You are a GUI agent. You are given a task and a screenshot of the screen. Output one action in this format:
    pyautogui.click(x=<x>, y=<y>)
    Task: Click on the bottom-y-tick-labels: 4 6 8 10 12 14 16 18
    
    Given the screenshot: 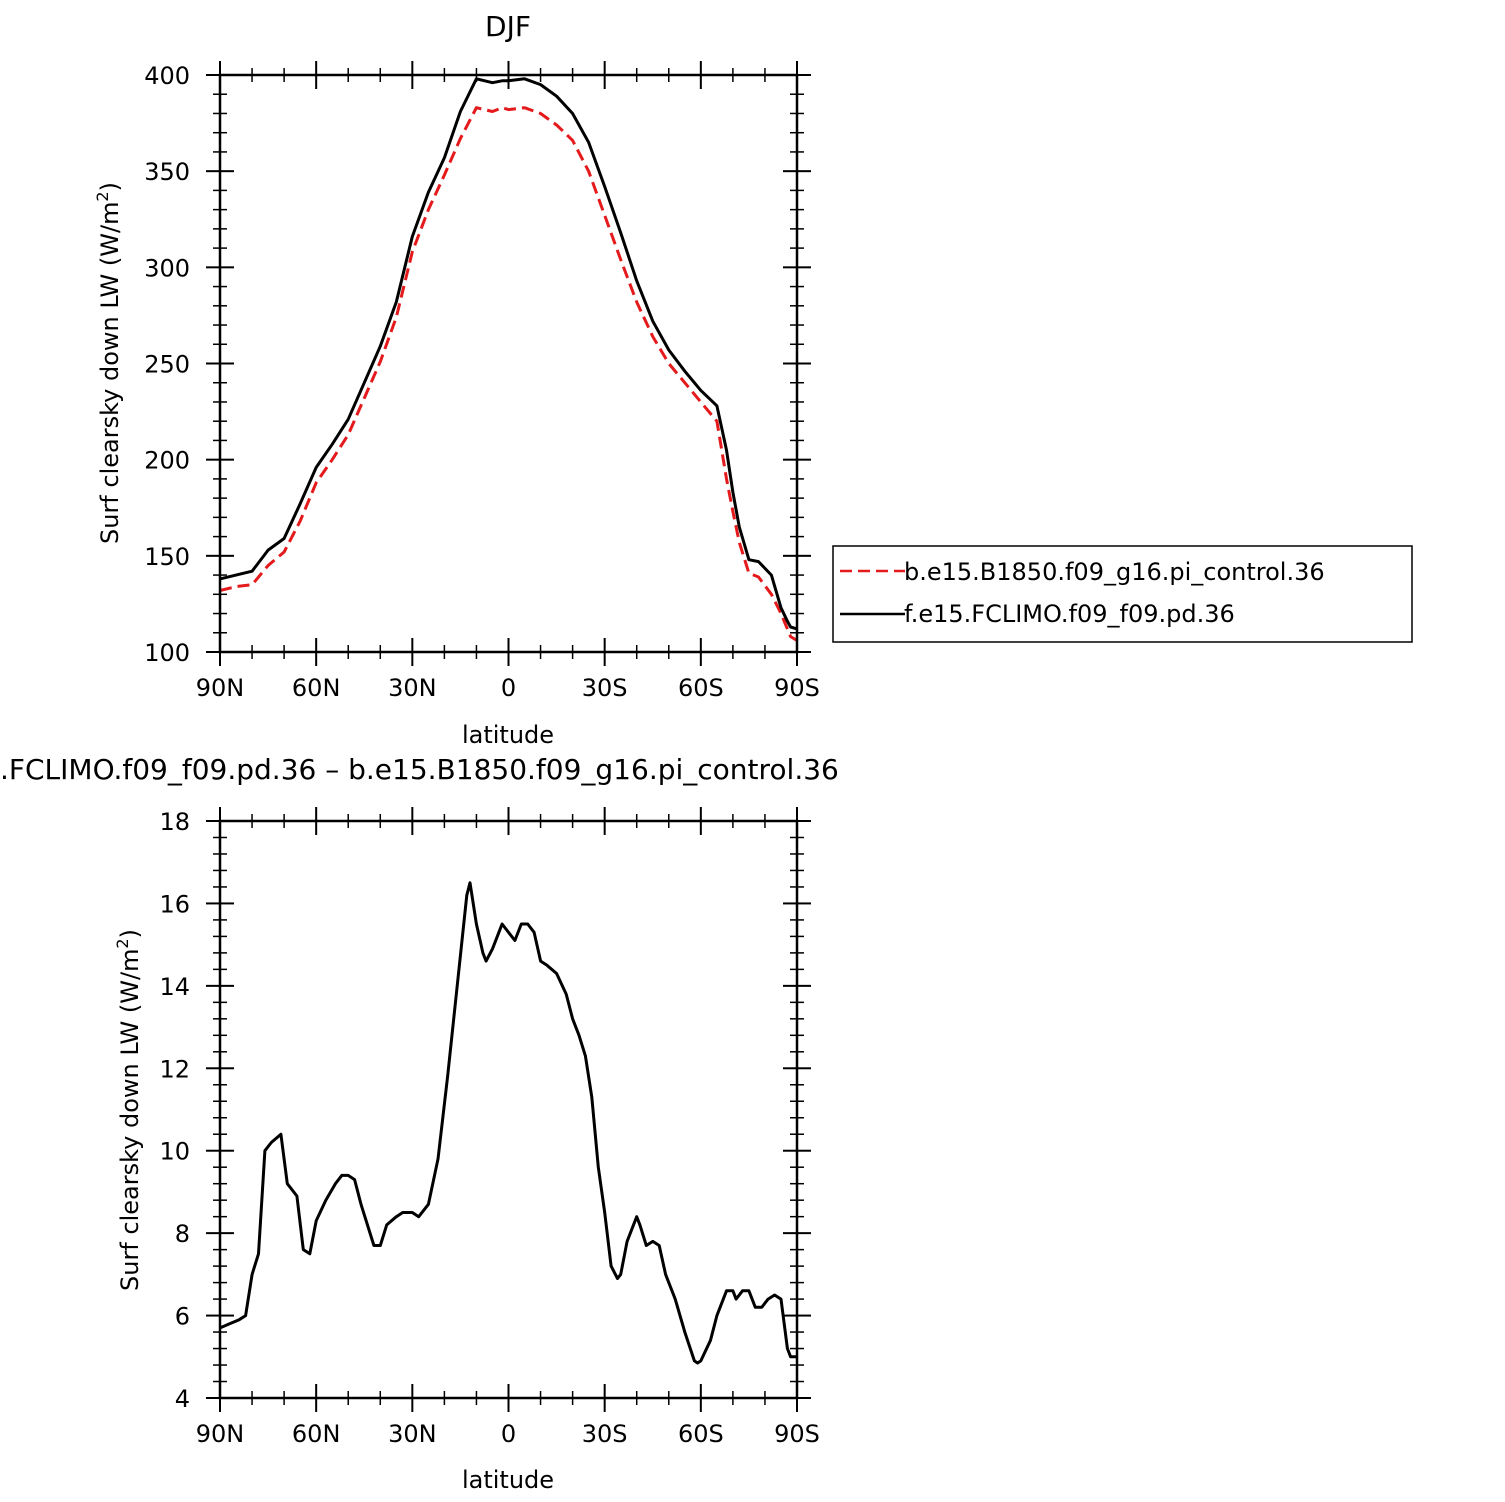 What is the action you would take?
    pyautogui.click(x=174, y=1110)
    